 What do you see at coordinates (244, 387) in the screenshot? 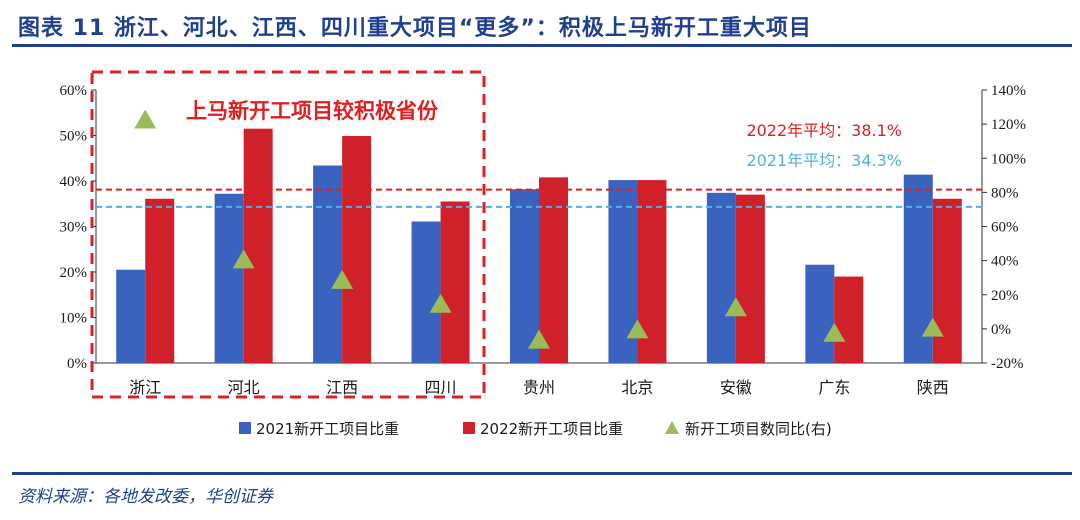
I see `x-category-label: 河北` at bounding box center [244, 387].